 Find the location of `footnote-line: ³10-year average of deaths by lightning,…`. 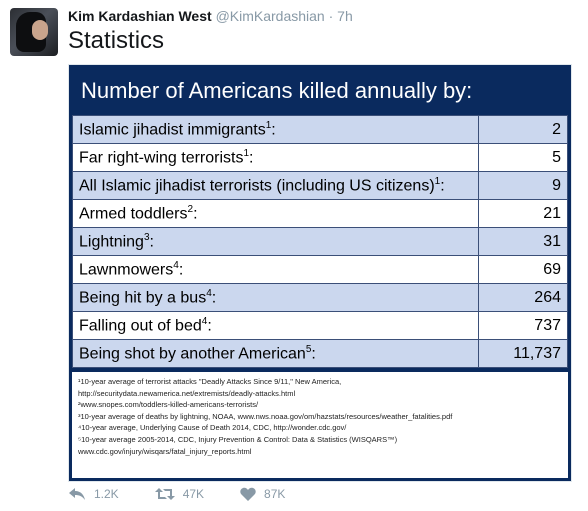

footnote-line: ³10-year average of deaths by lightning,… is located at coordinates (265, 416).